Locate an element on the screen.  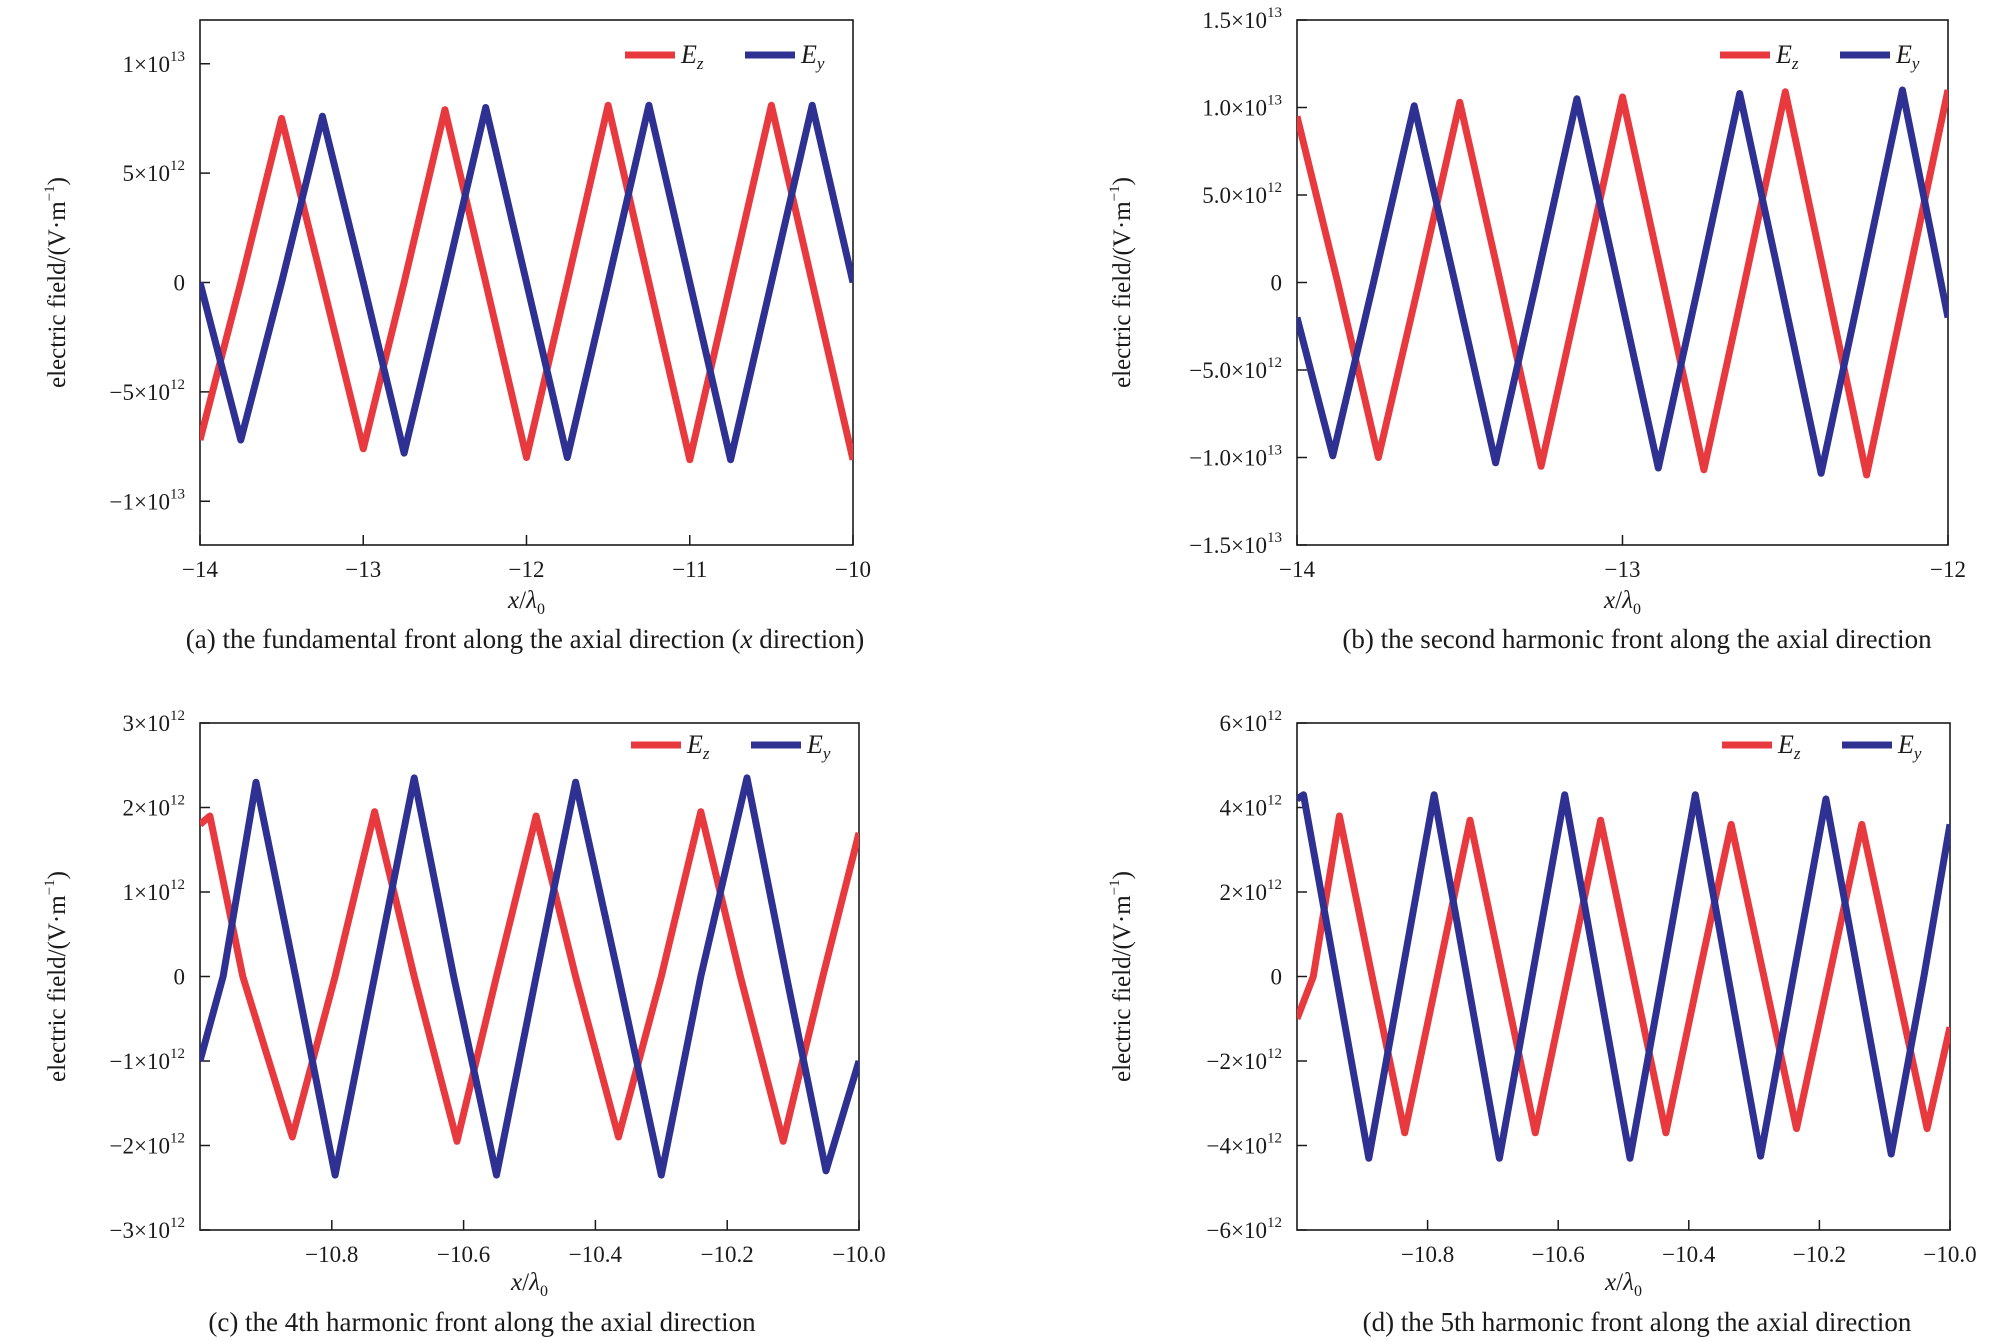
y-tick-label: −5×10¹² is located at coordinates (147, 391).